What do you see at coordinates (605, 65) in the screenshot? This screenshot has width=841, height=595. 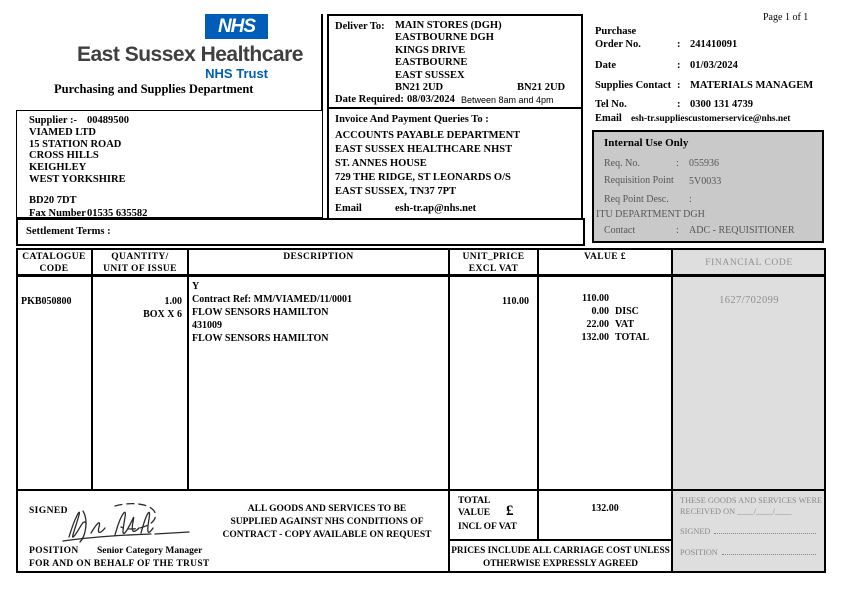 I see `date-label: Date` at bounding box center [605, 65].